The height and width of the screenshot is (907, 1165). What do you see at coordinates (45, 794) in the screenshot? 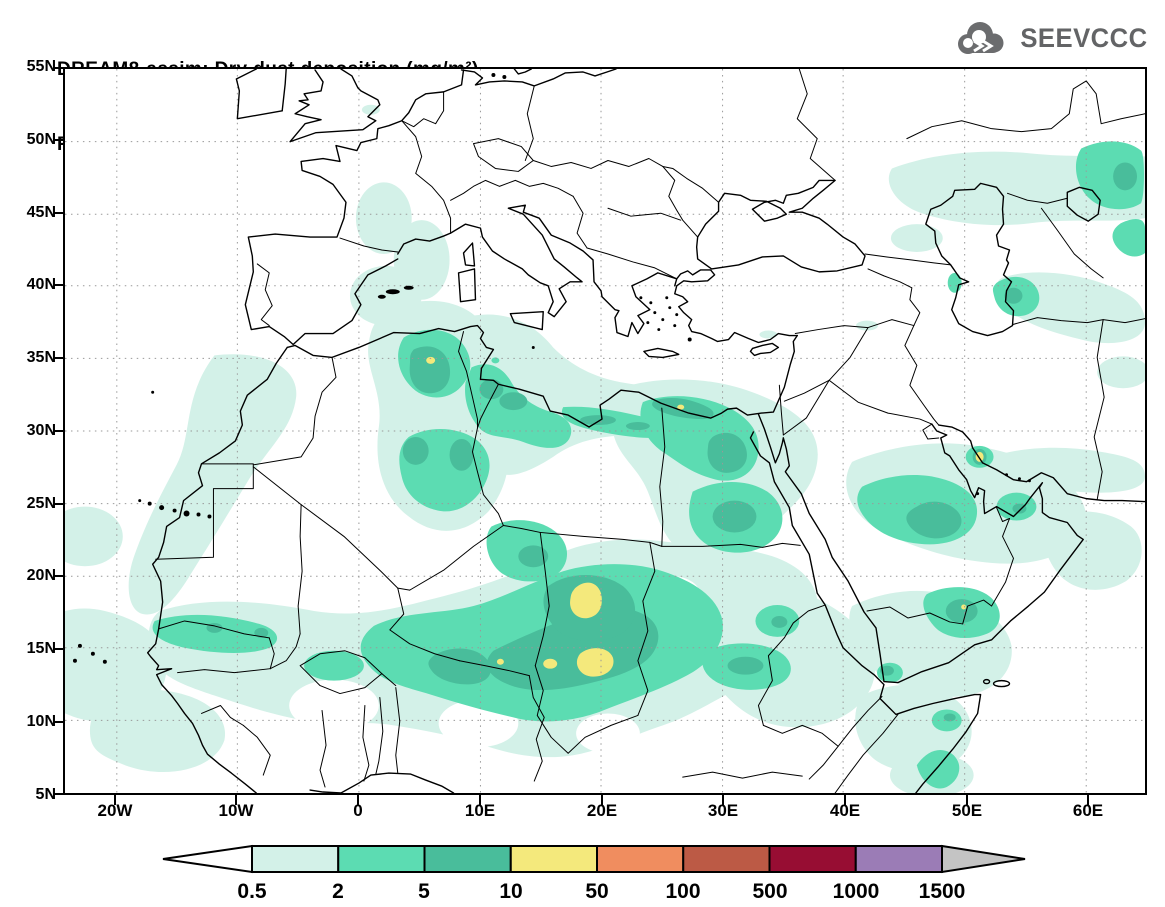
I see `y-axis-label: 5N` at bounding box center [45, 794].